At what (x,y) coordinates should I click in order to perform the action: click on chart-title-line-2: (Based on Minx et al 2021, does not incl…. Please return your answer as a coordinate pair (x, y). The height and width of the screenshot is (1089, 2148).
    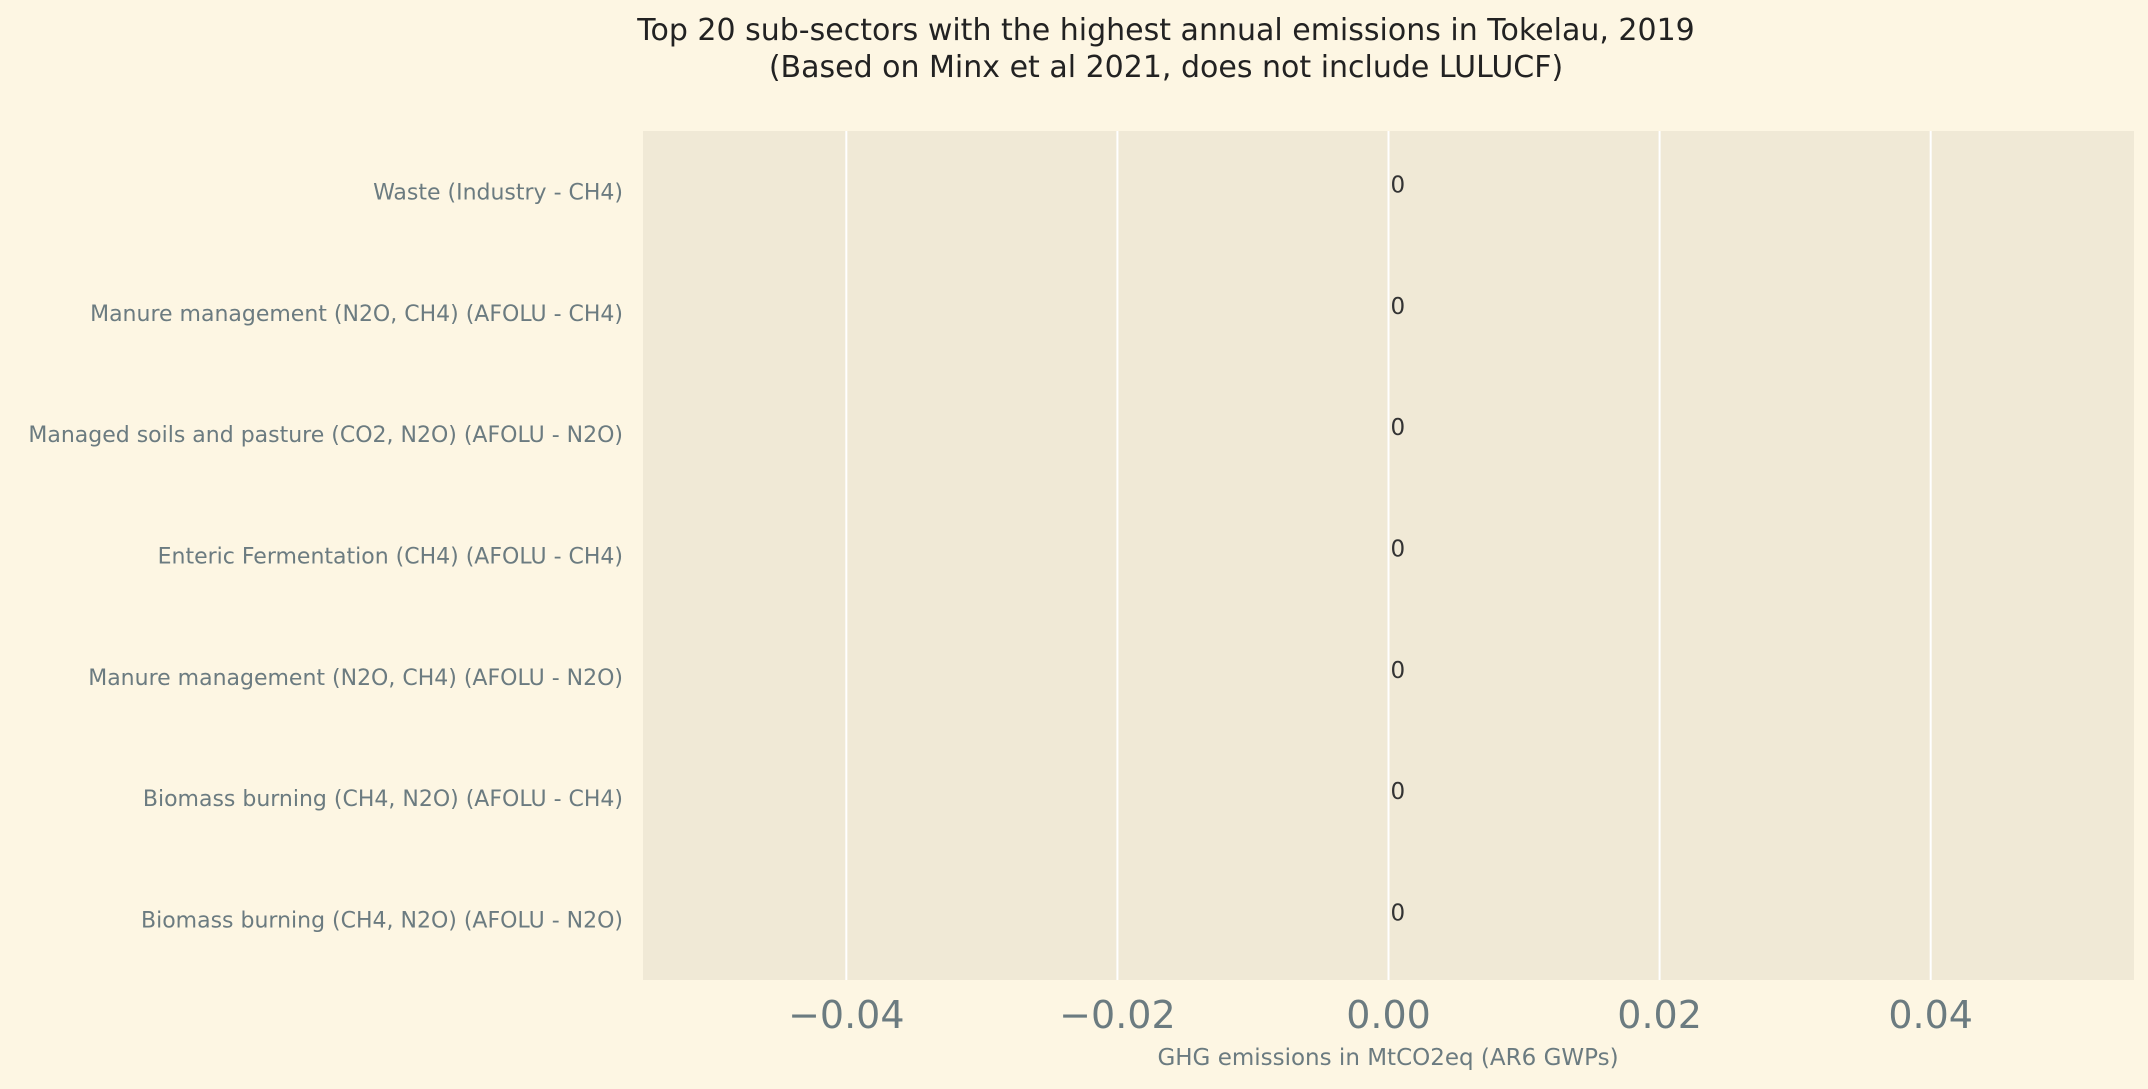
    Looking at the image, I should click on (1166, 67).